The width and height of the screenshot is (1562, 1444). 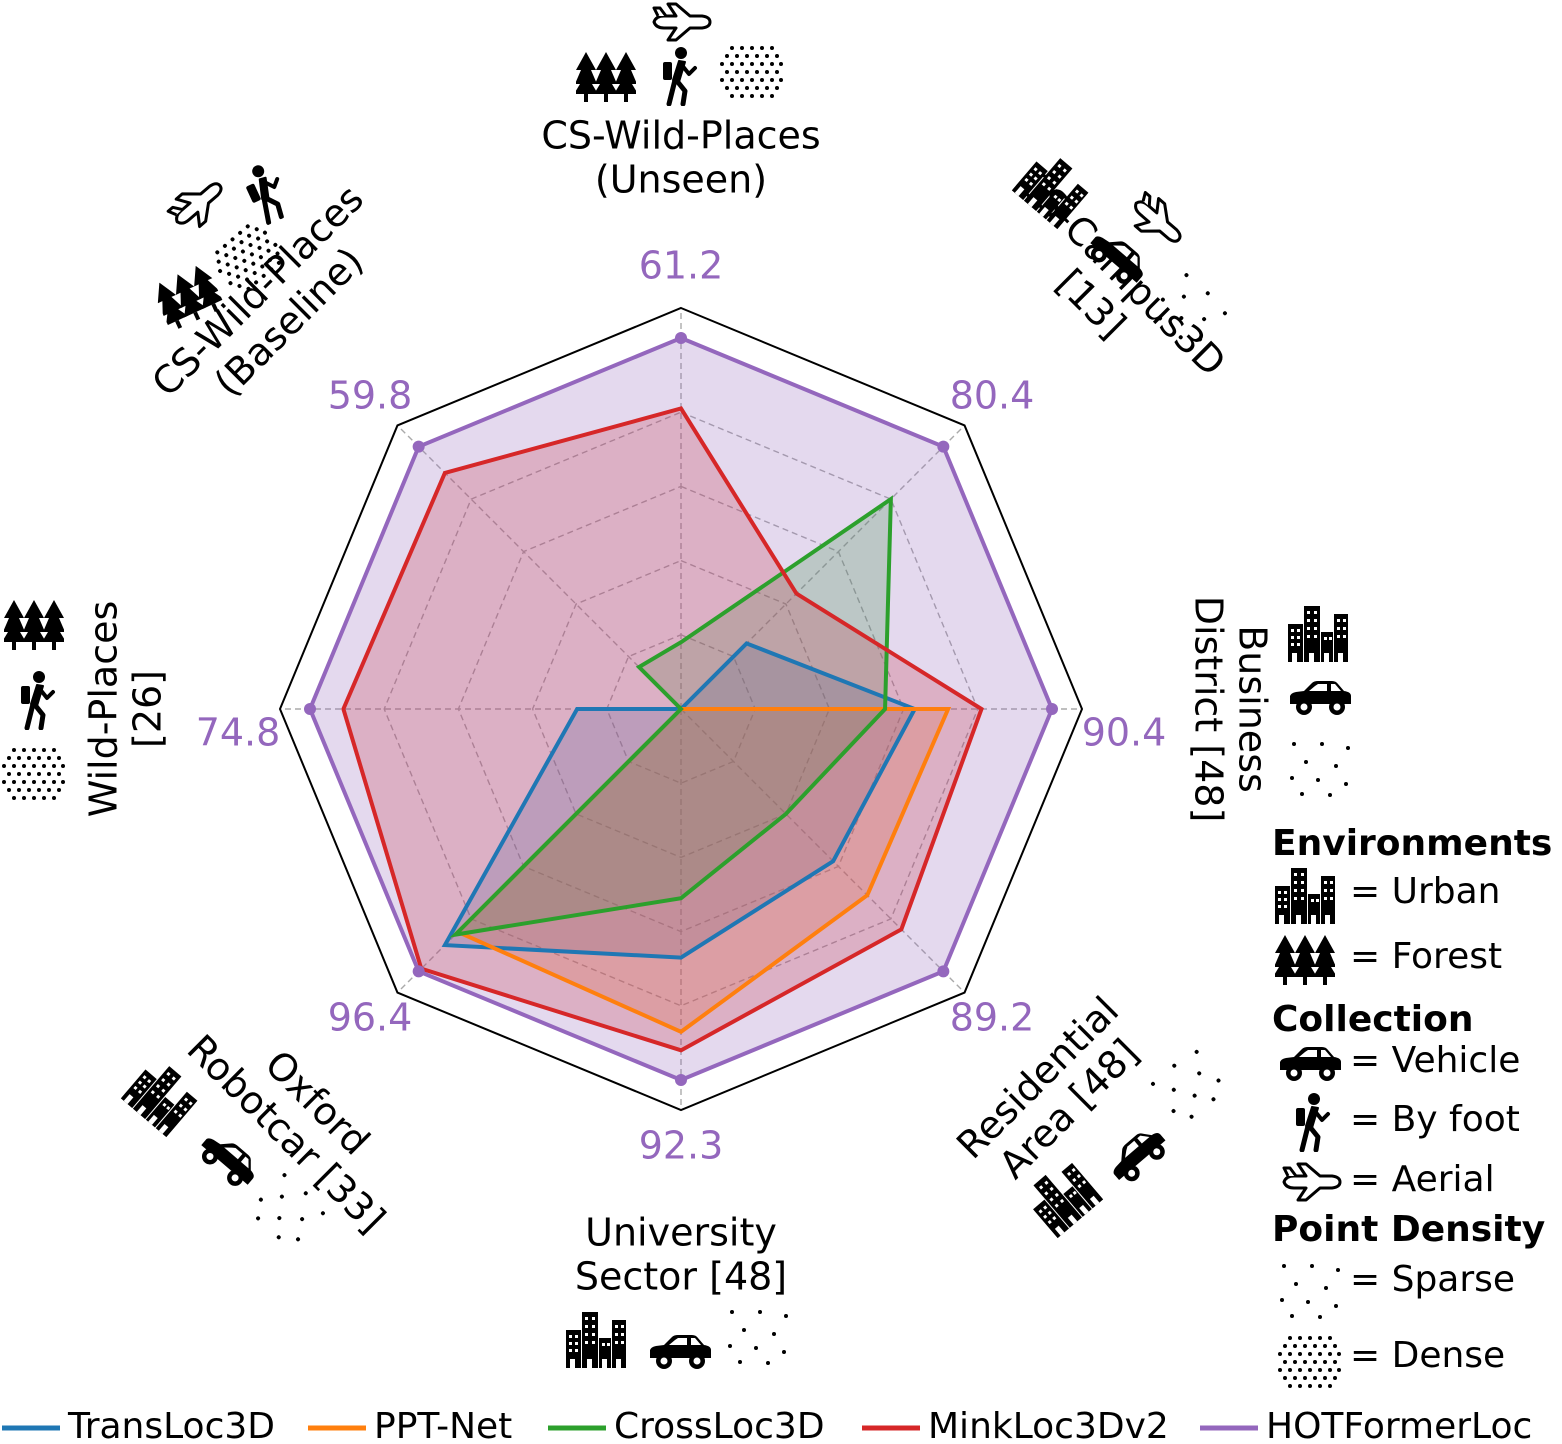 What do you see at coordinates (1426, 956) in the screenshot?
I see `key-item-label: = Forest` at bounding box center [1426, 956].